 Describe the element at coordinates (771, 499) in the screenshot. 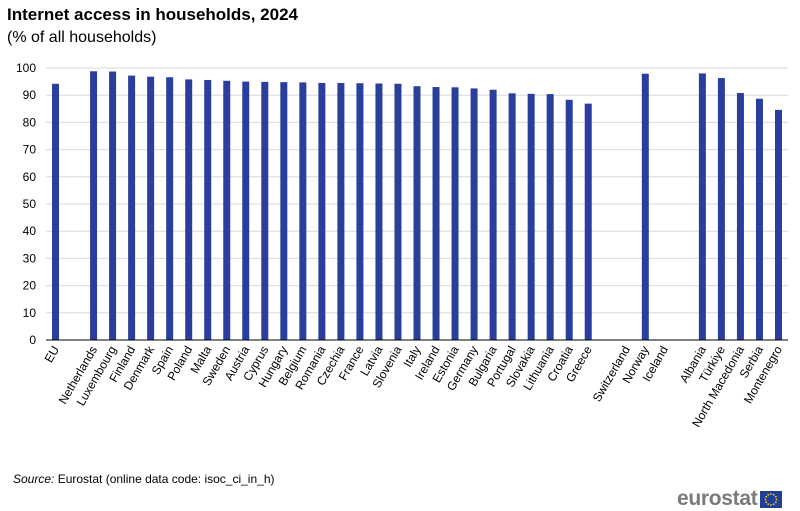

I see `eu-flag-icon` at that location.